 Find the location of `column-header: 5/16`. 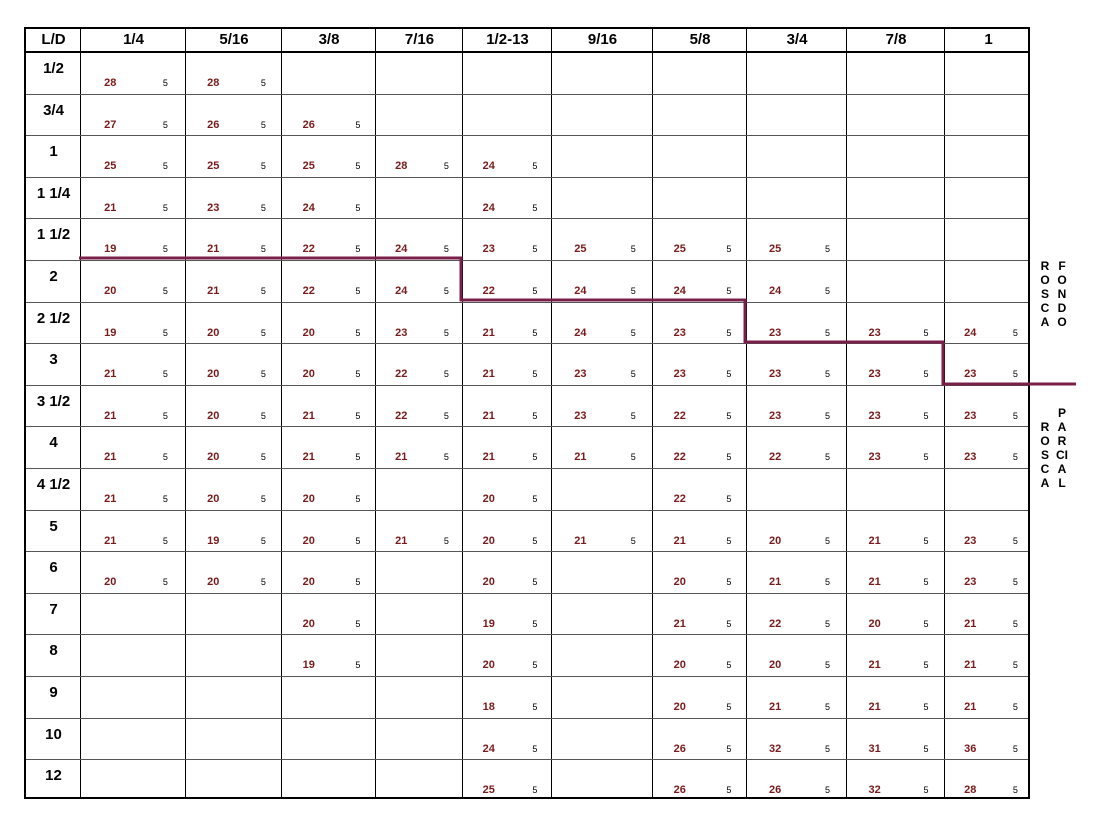

column-header: 5/16 is located at coordinates (234, 39).